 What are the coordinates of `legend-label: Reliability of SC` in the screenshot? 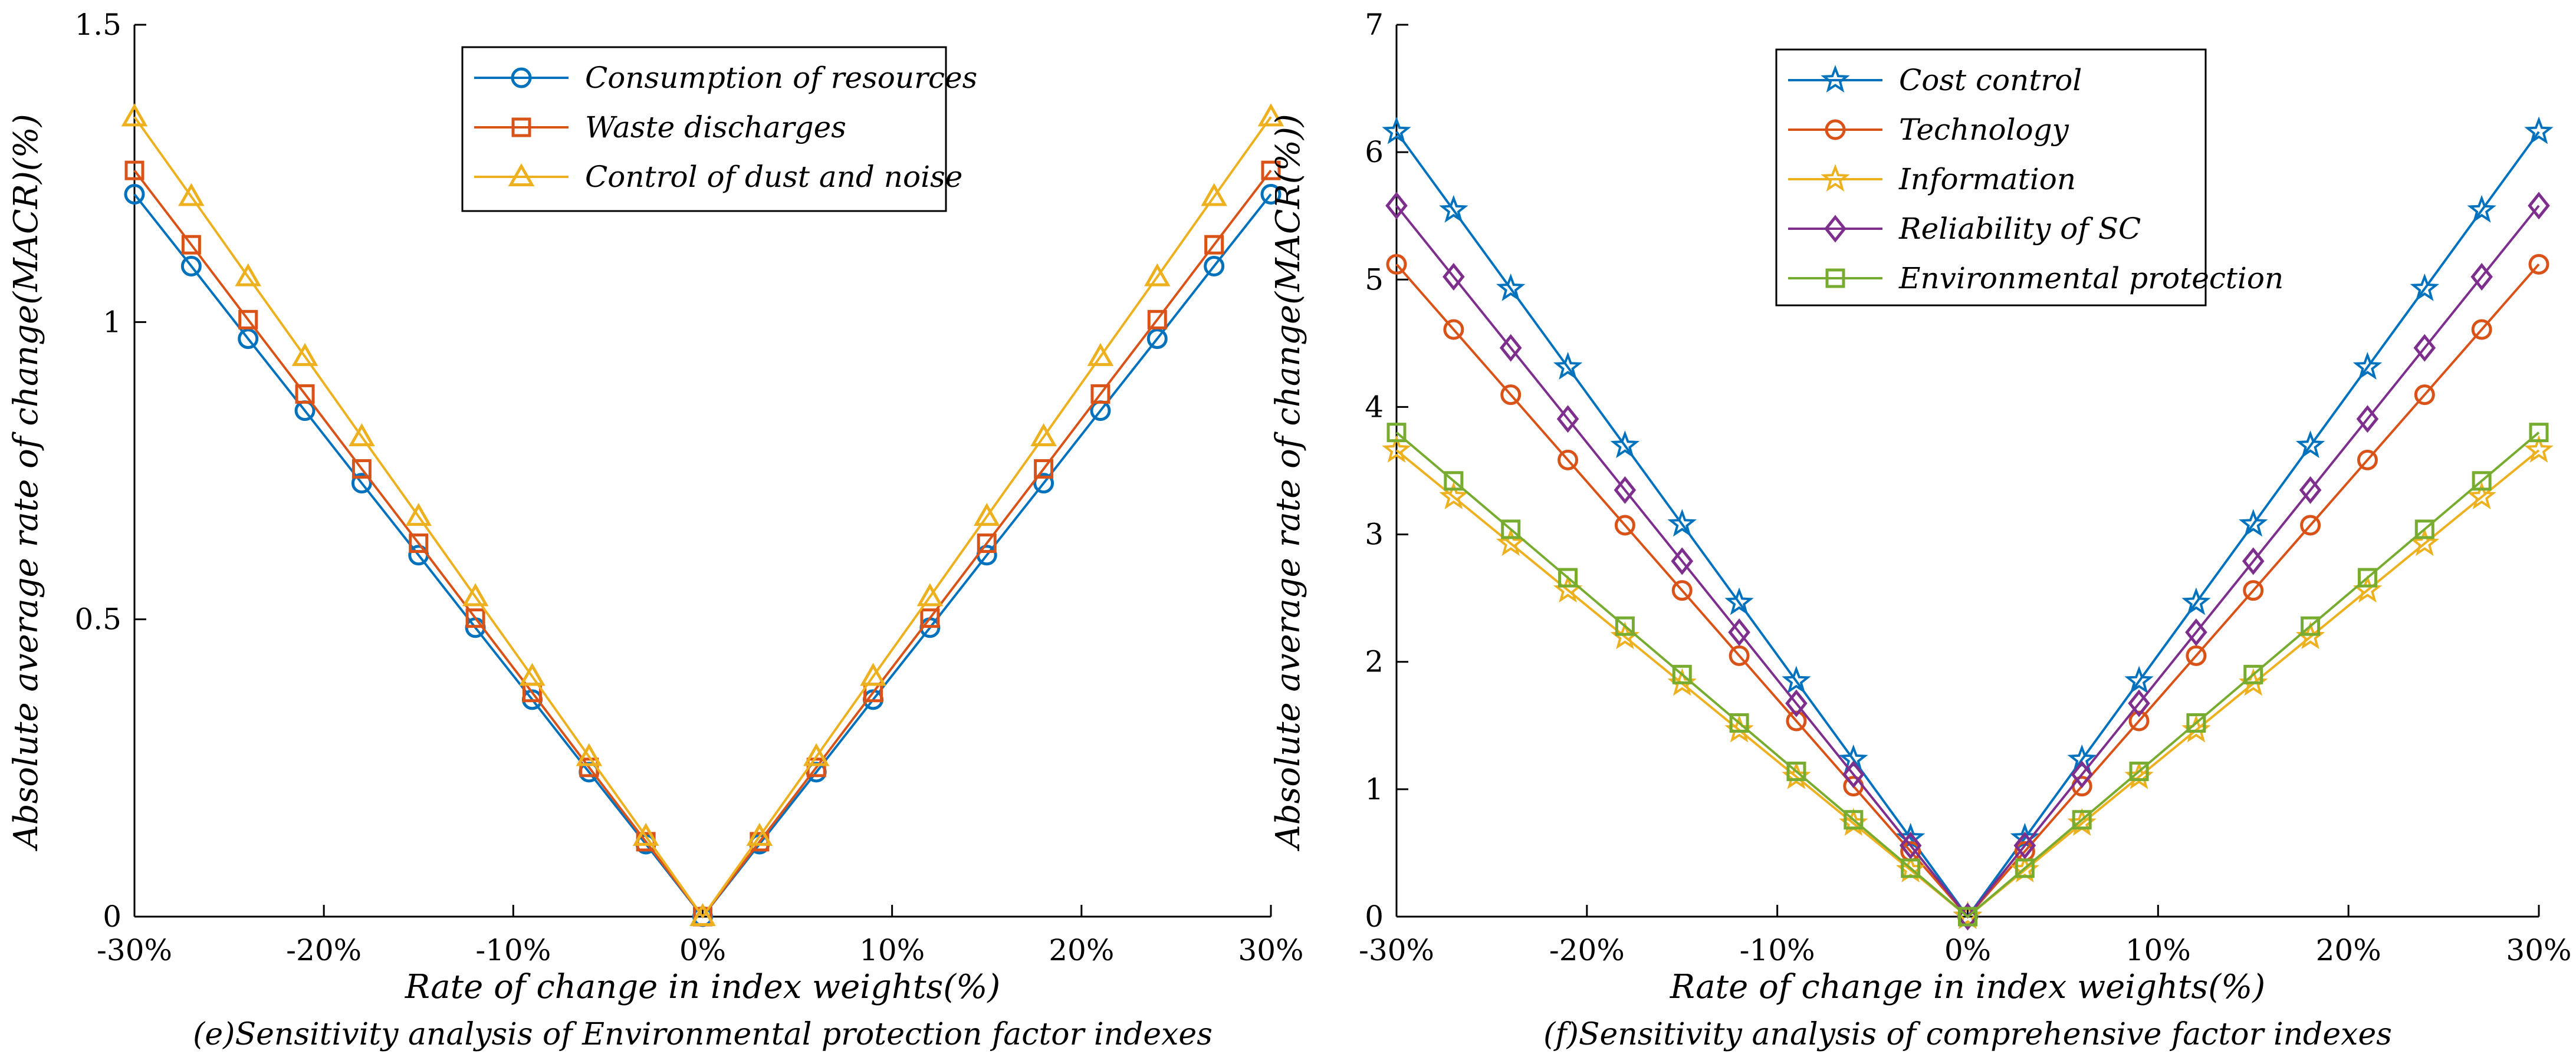 It's located at (2020, 229).